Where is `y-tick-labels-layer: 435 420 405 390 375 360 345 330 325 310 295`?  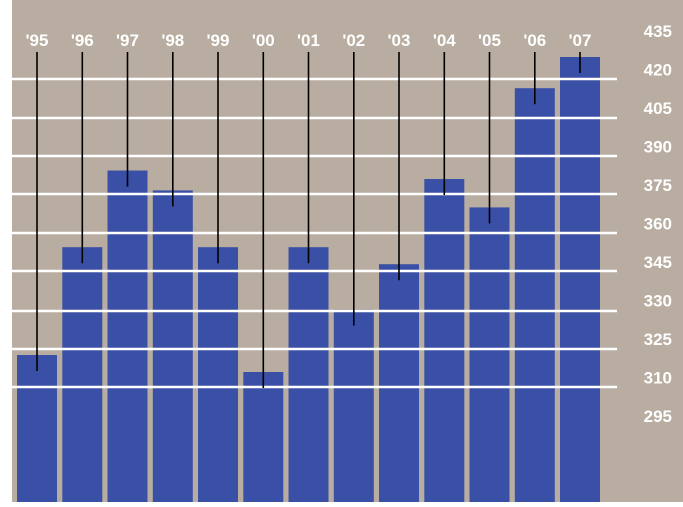
y-tick-labels-layer: 435 420 405 390 375 360 345 330 325 310 295 is located at coordinates (658, 224).